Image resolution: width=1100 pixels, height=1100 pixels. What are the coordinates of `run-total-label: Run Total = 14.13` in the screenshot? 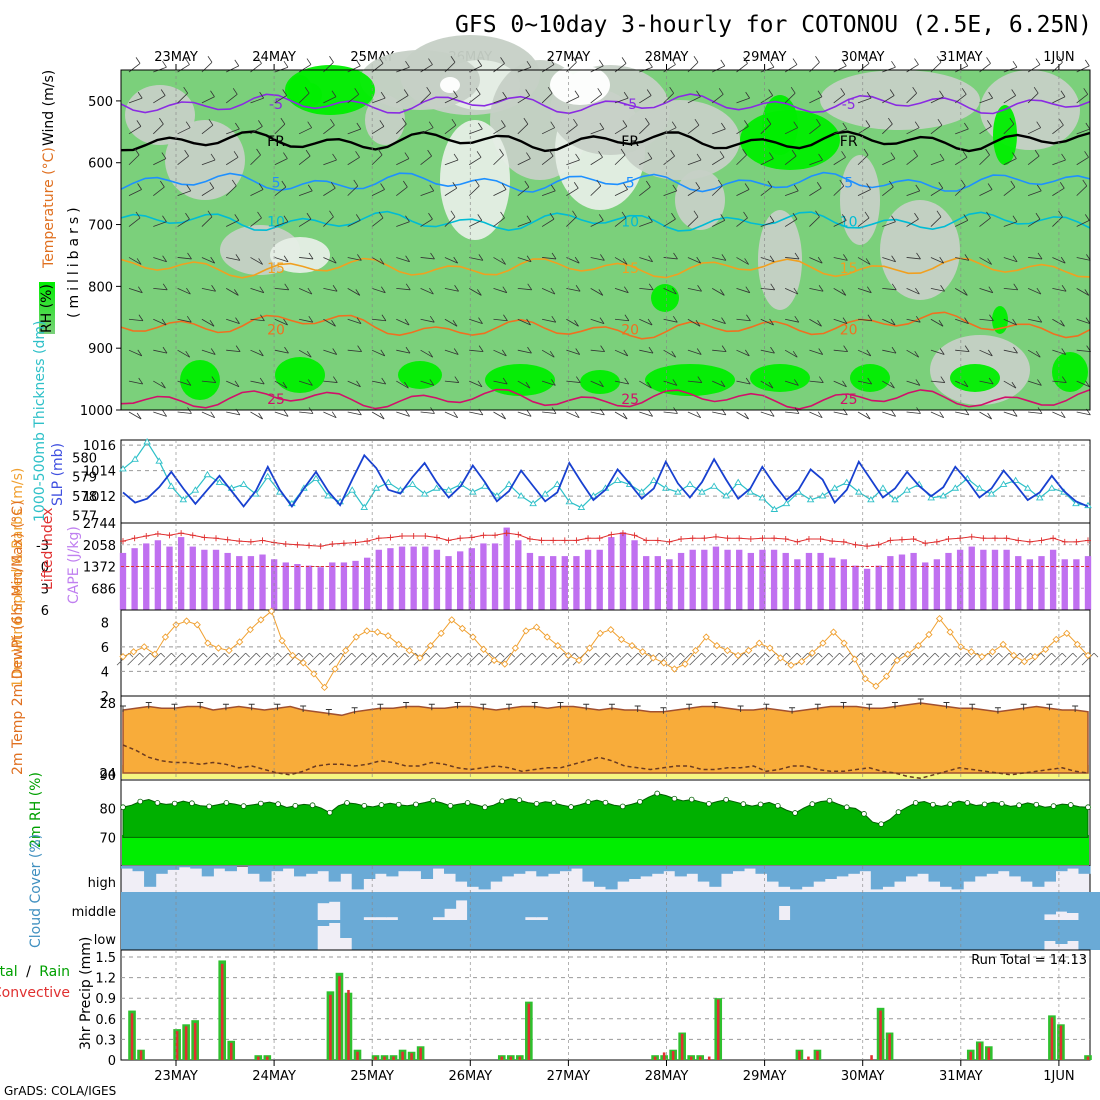 It's located at (1029, 960).